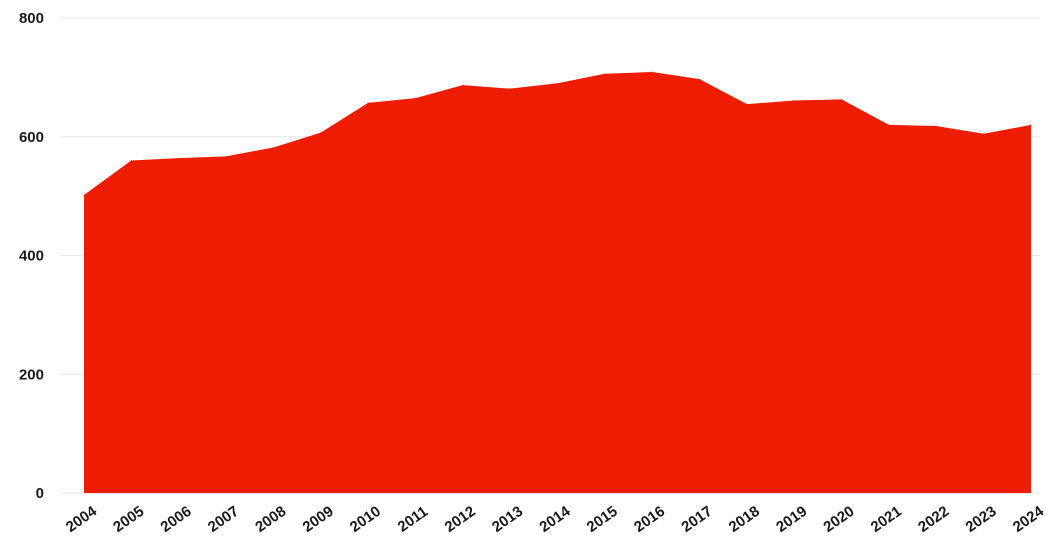  I want to click on x-tick-label: 2006, so click(176, 519).